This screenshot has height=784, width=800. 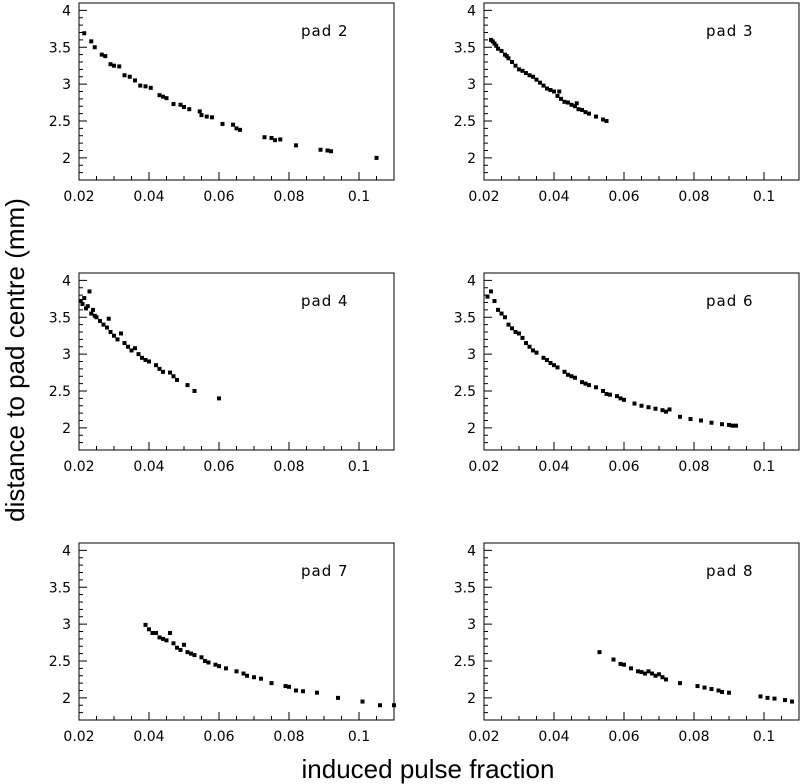 What do you see at coordinates (764, 737) in the screenshot?
I see `x-tick-label: 0.1` at bounding box center [764, 737].